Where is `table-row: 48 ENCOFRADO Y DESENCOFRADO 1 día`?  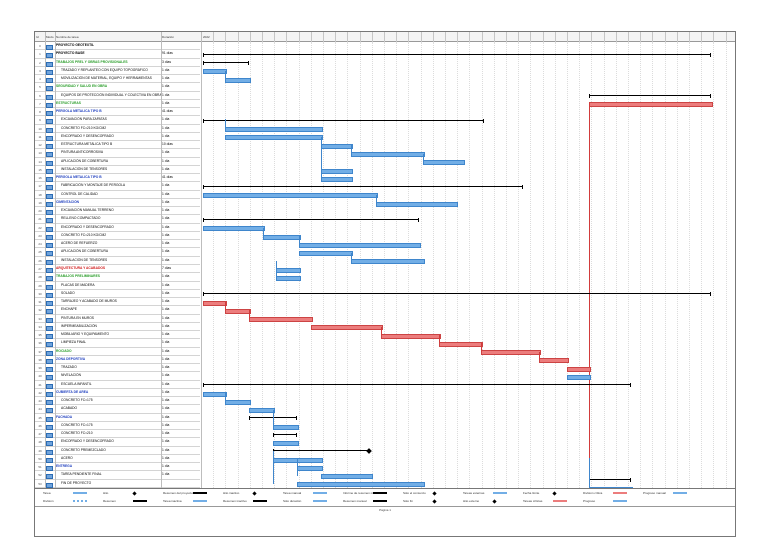 table-row: 48 ENCOFRADO Y DESENCOFRADO 1 día is located at coordinates (117, 442).